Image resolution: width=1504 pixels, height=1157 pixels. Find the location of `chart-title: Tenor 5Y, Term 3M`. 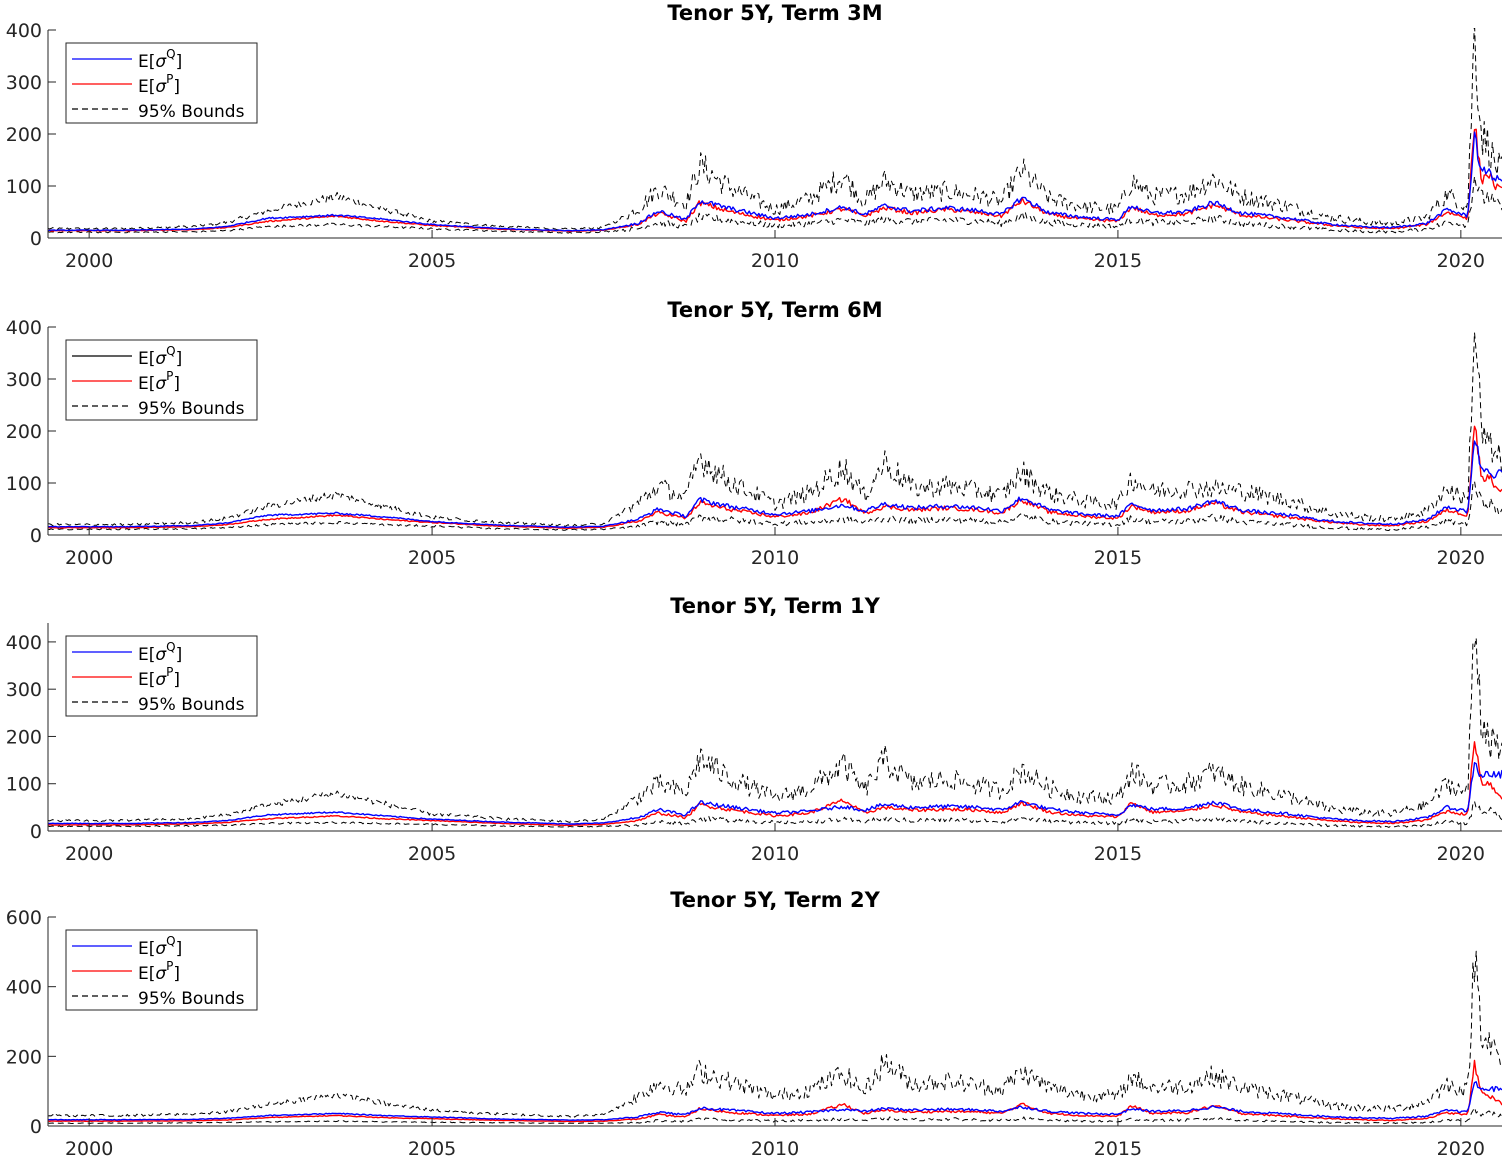

chart-title: Tenor 5Y, Term 3M is located at coordinates (774, 13).